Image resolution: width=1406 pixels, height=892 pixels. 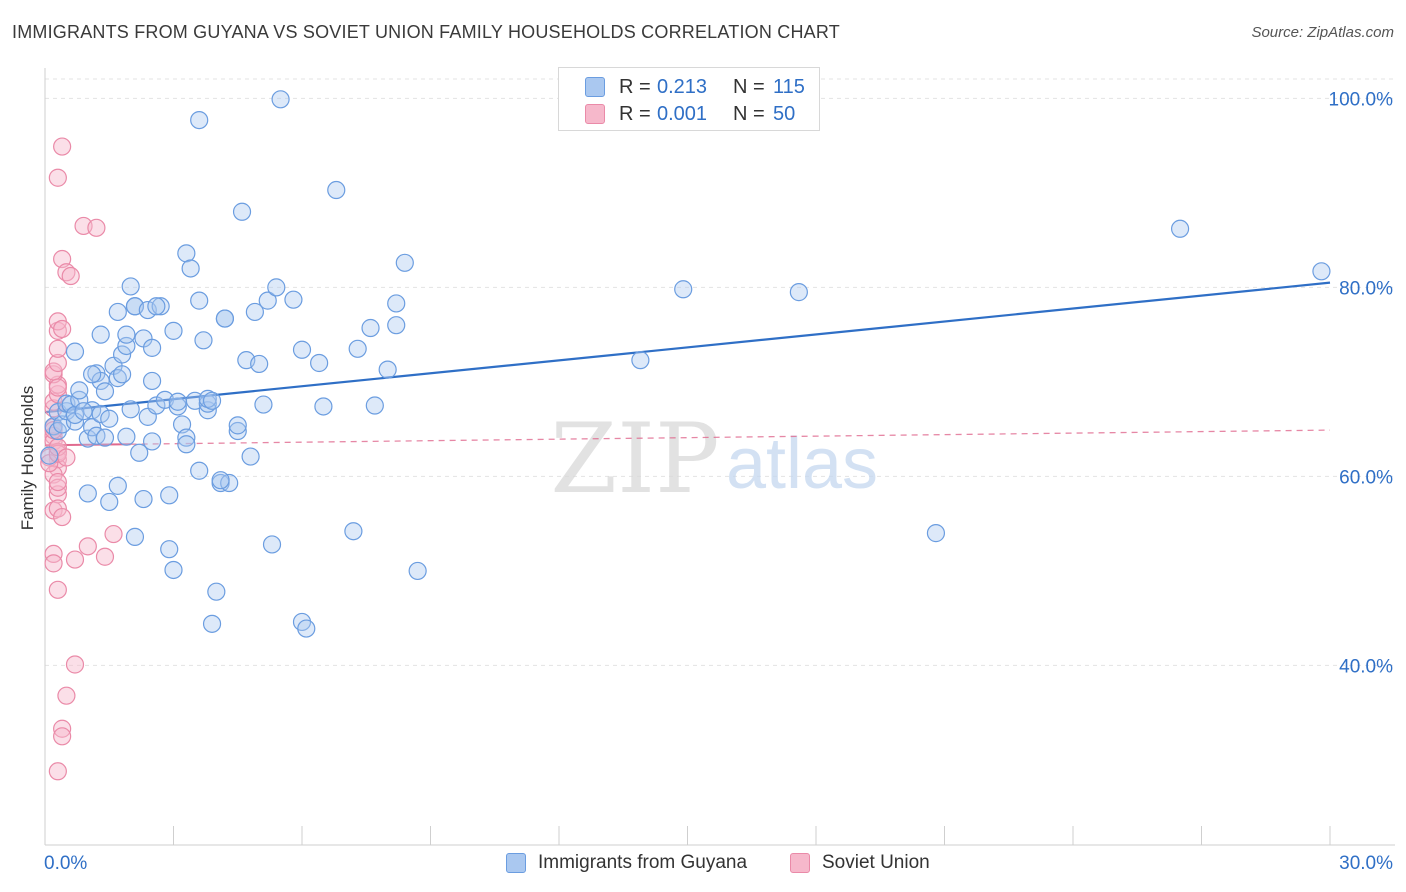 I want to click on bottom-legend-swatch-soviet, so click(x=800, y=863).